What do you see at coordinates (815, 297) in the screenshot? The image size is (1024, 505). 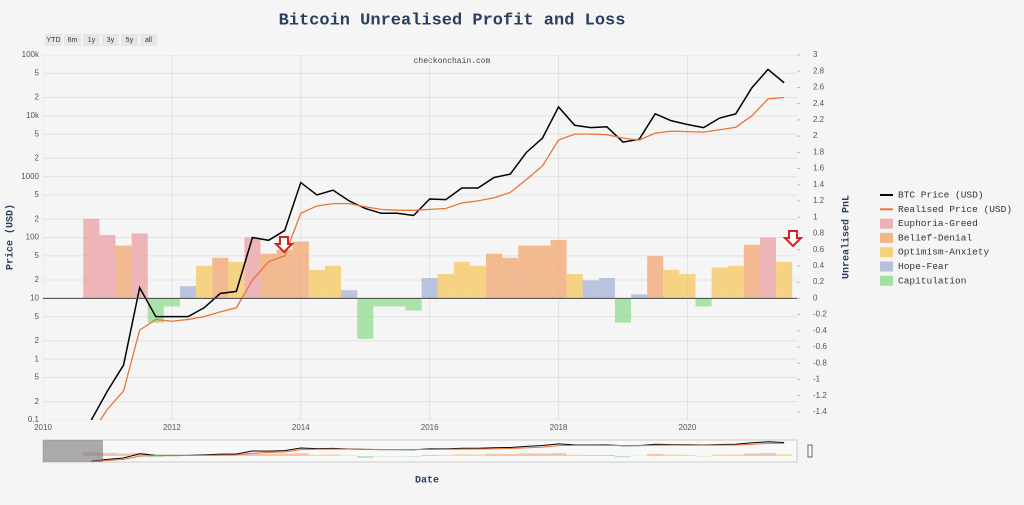 I see `y2-tick-label: 0` at bounding box center [815, 297].